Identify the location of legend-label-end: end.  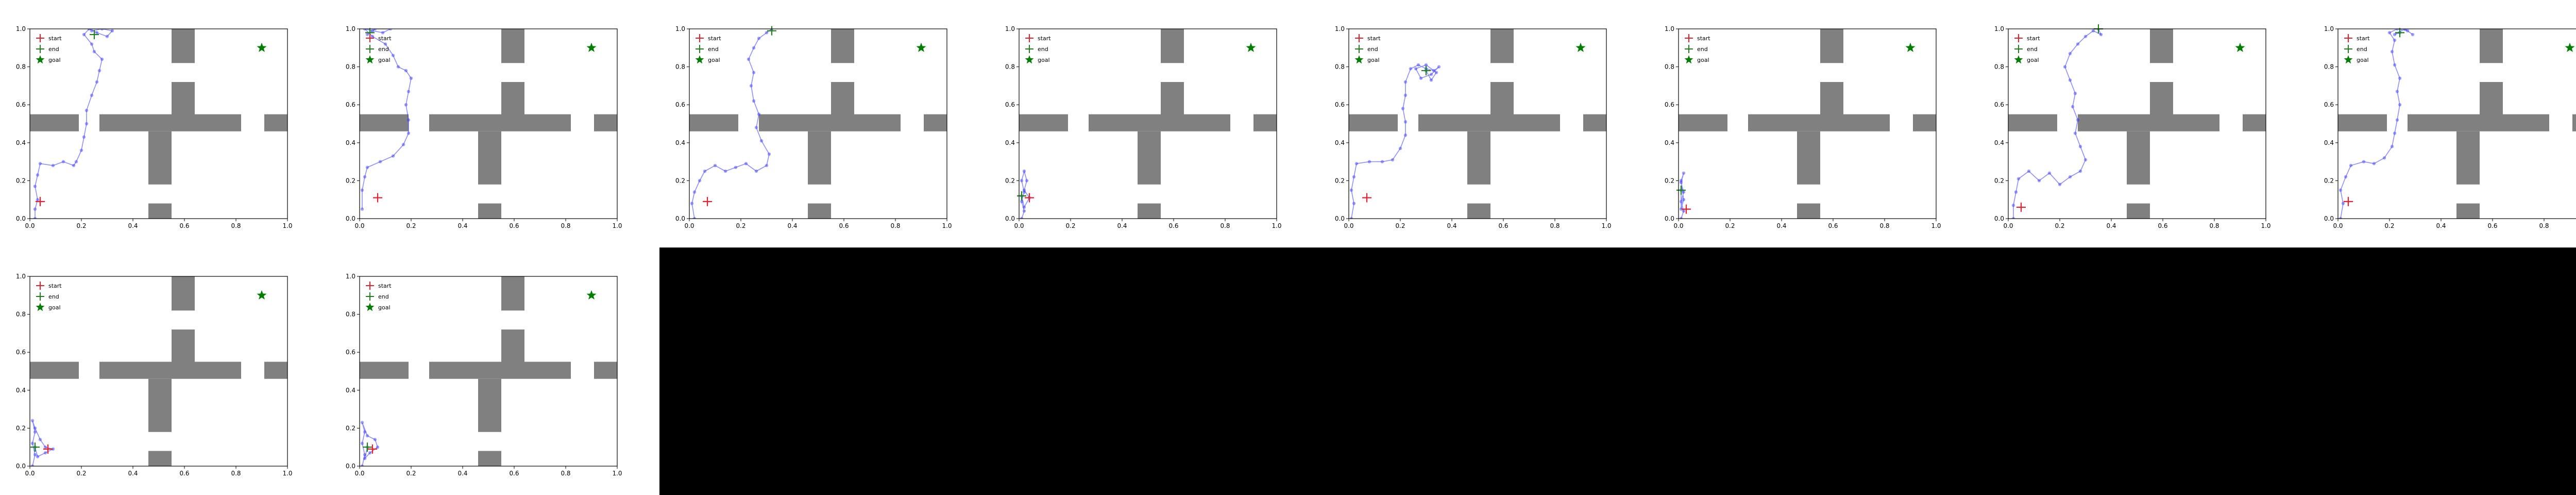
(1372, 49).